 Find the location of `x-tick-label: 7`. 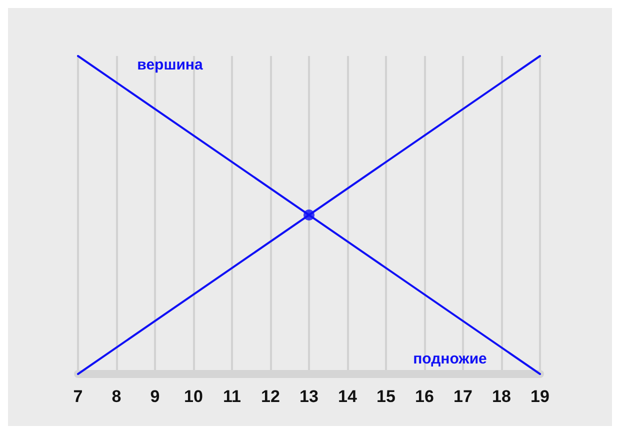

x-tick-label: 7 is located at coordinates (78, 396).